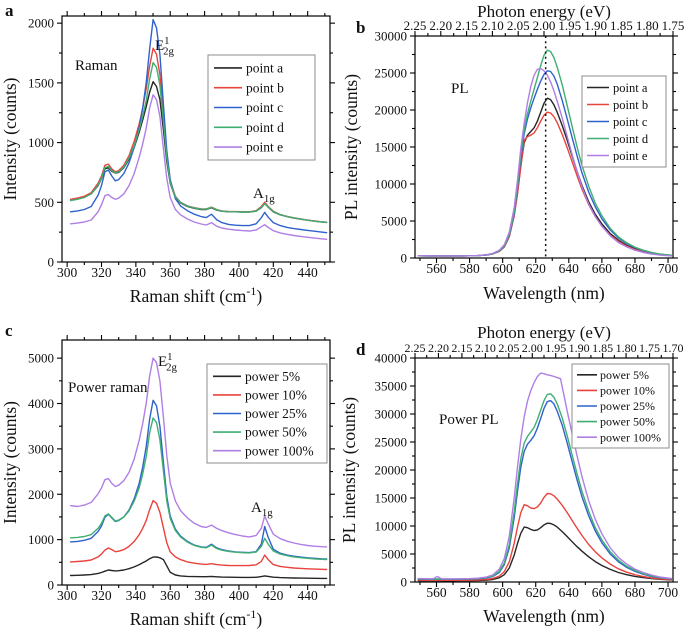 The height and width of the screenshot is (635, 685). What do you see at coordinates (196, 618) in the screenshot?
I see `x-axis-title: Raman shift (cm-1)` at bounding box center [196, 618].